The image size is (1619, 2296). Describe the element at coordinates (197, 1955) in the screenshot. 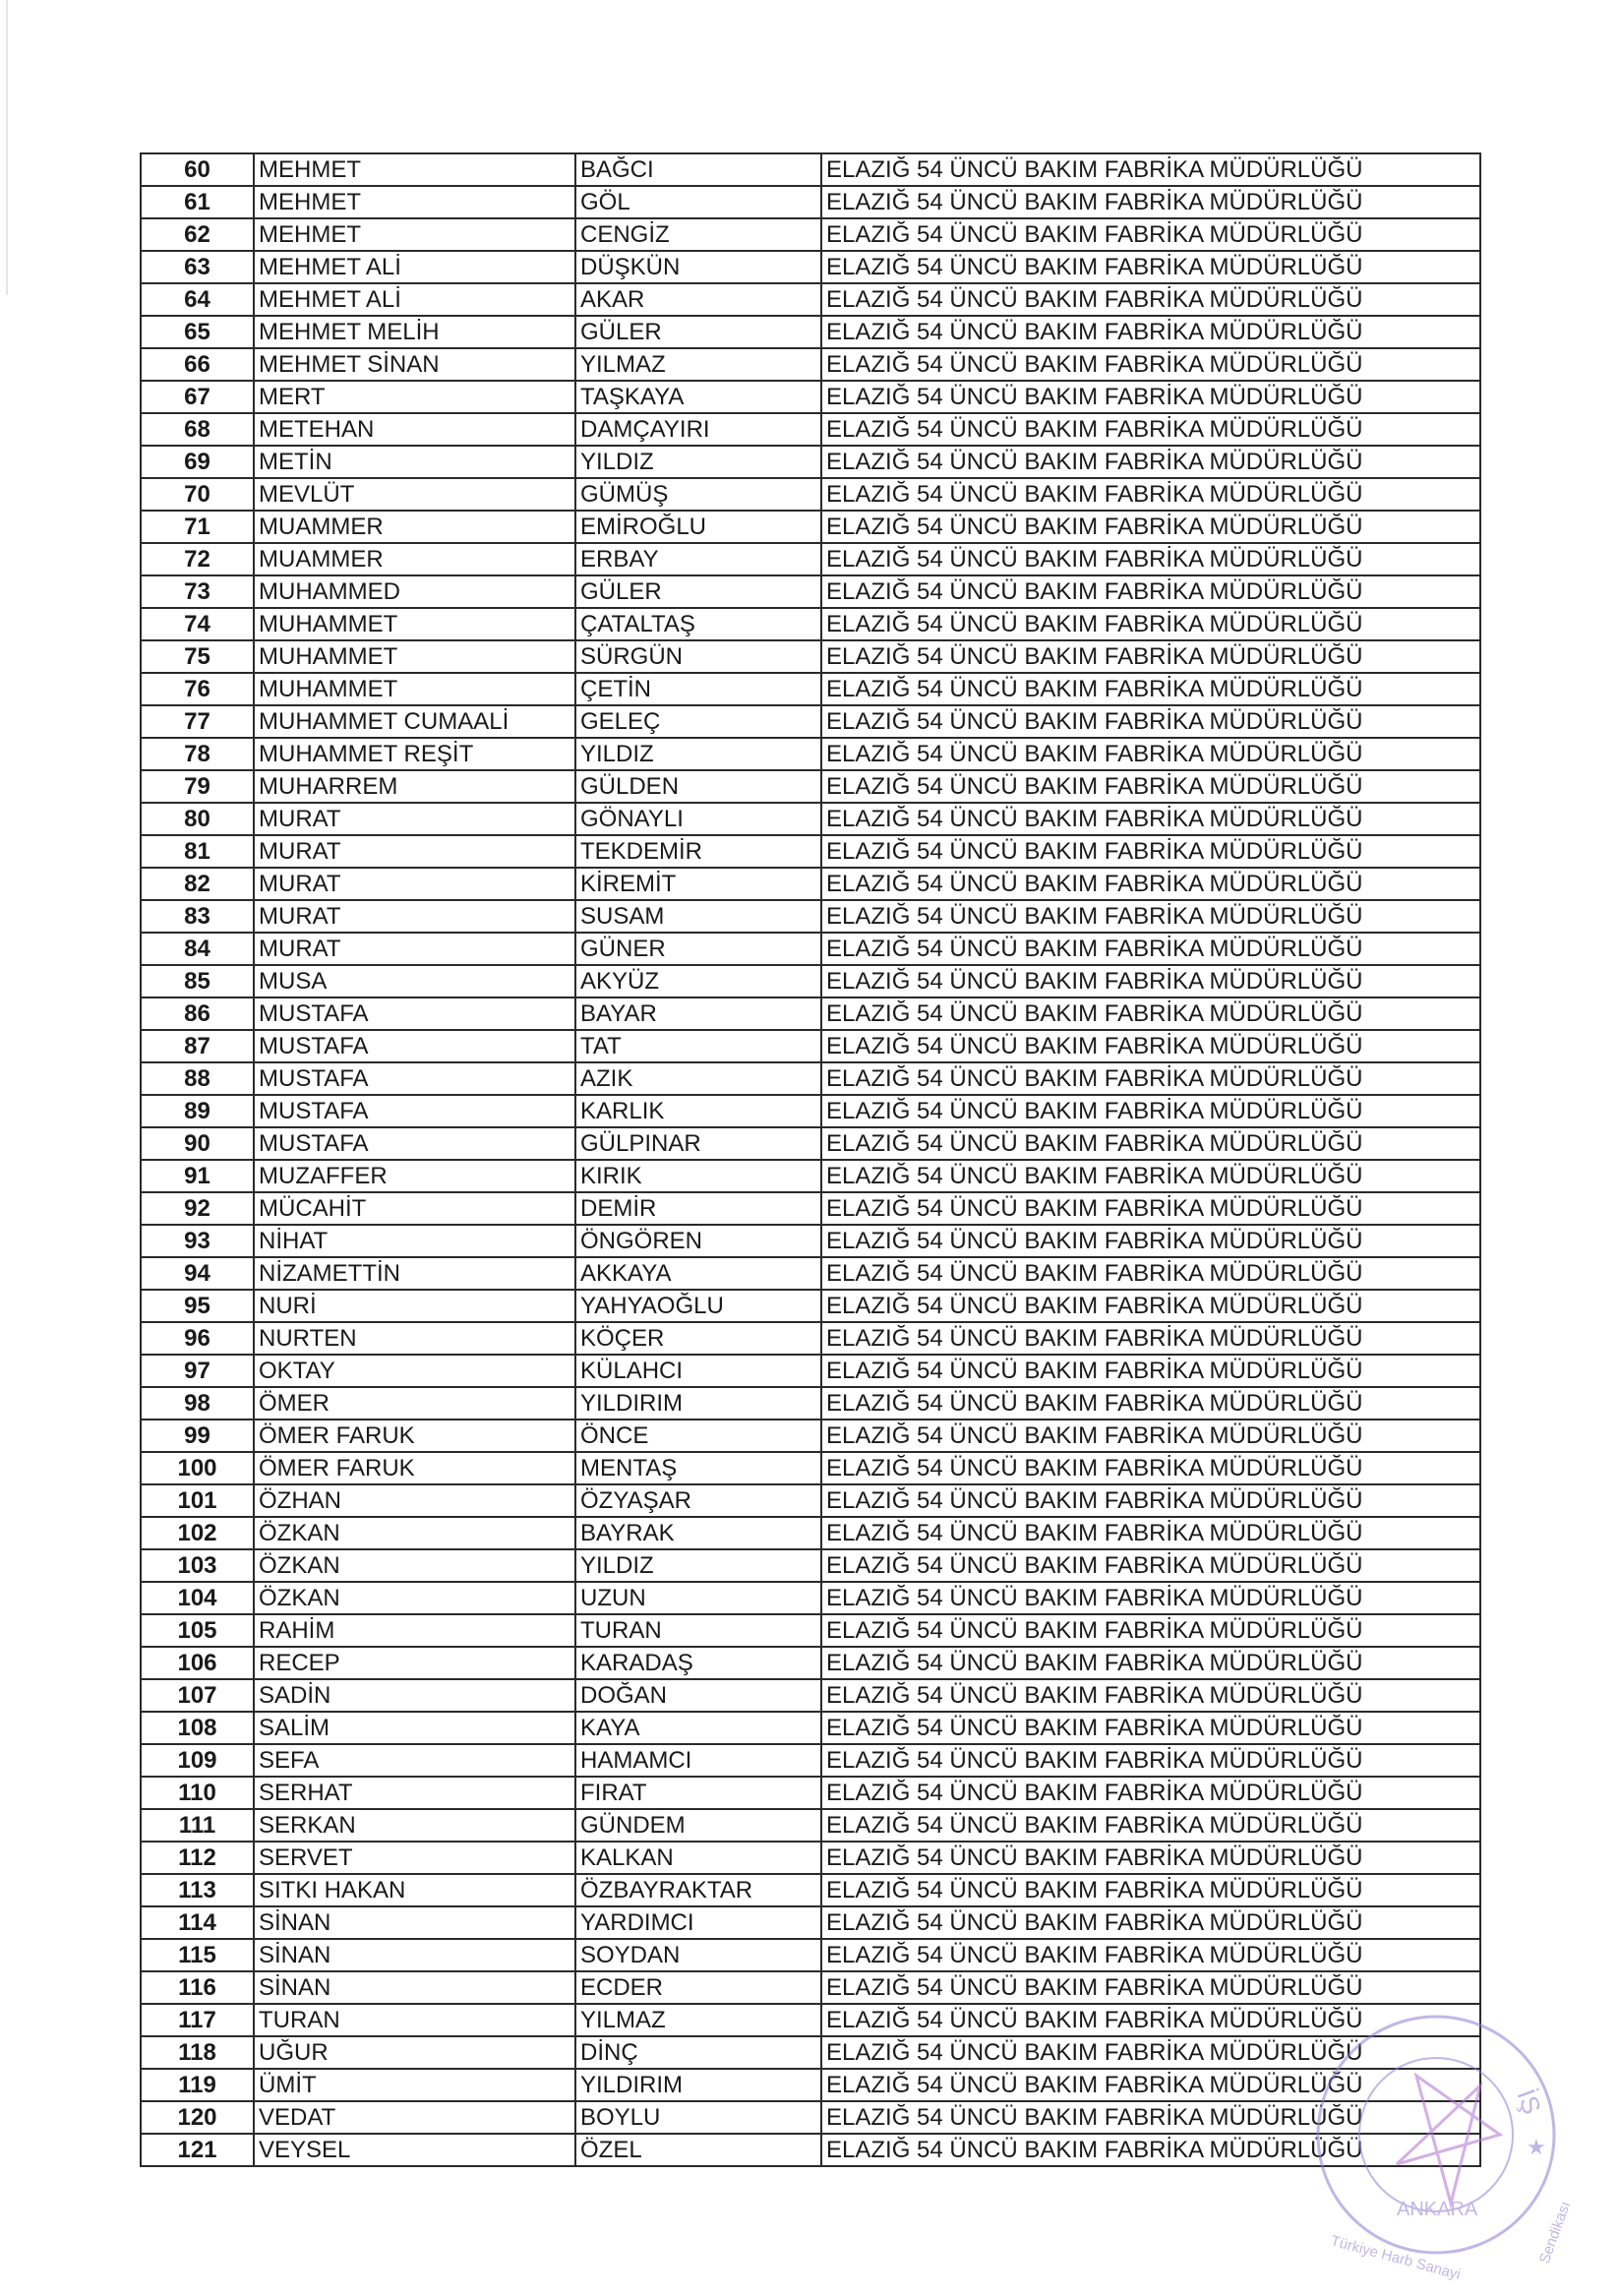

I see `row-number: 115` at that location.